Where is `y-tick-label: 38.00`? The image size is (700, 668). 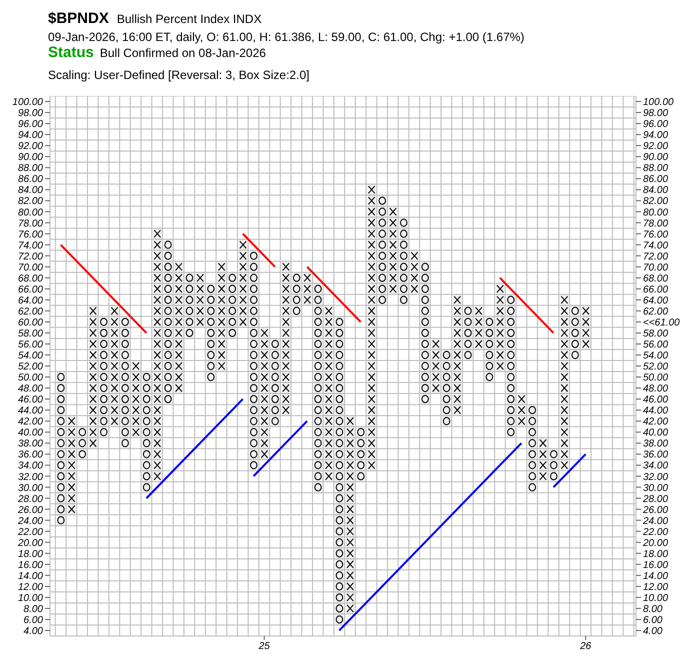
y-tick-label: 38.00 is located at coordinates (31, 444).